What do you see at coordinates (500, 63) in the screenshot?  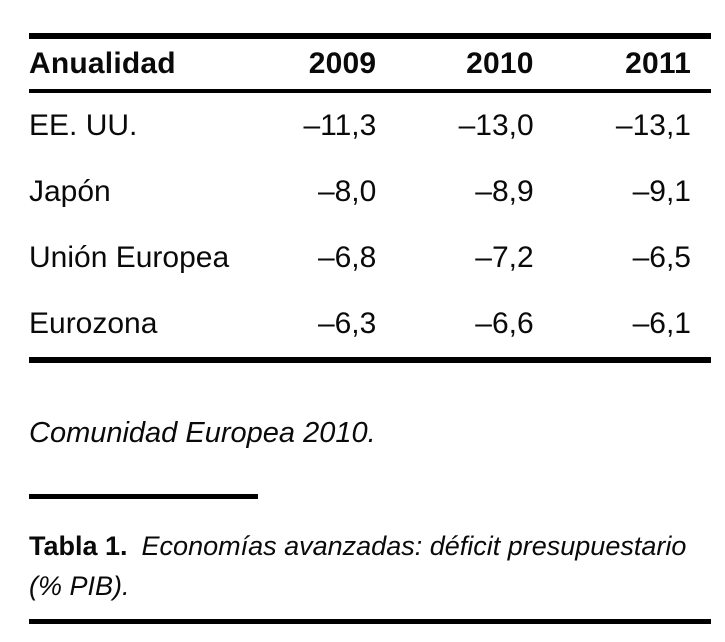 I see `column-header-2010: 2010` at bounding box center [500, 63].